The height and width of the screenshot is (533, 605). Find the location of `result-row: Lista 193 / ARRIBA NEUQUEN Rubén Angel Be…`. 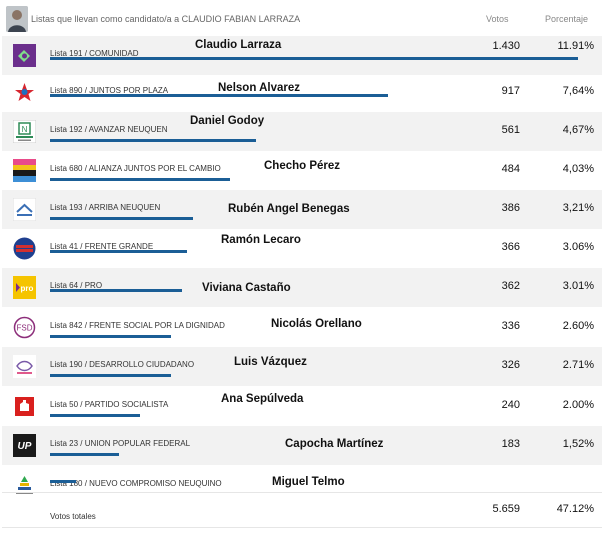

result-row: Lista 193 / ARRIBA NEUQUEN Rubén Angel Be… is located at coordinates (302, 209).